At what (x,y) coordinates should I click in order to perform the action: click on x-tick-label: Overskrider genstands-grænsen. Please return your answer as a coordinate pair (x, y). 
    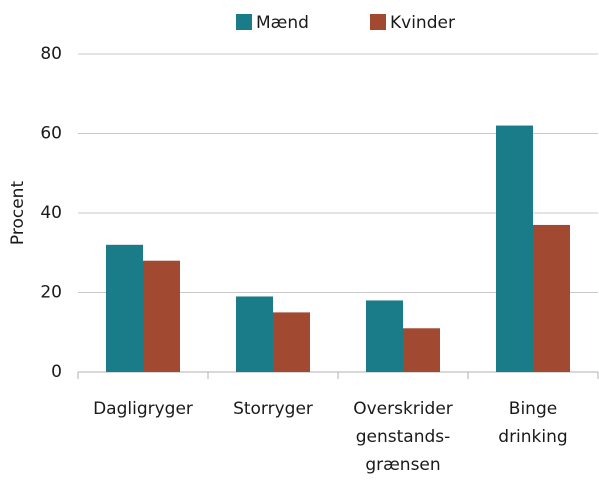
    Looking at the image, I should click on (403, 437).